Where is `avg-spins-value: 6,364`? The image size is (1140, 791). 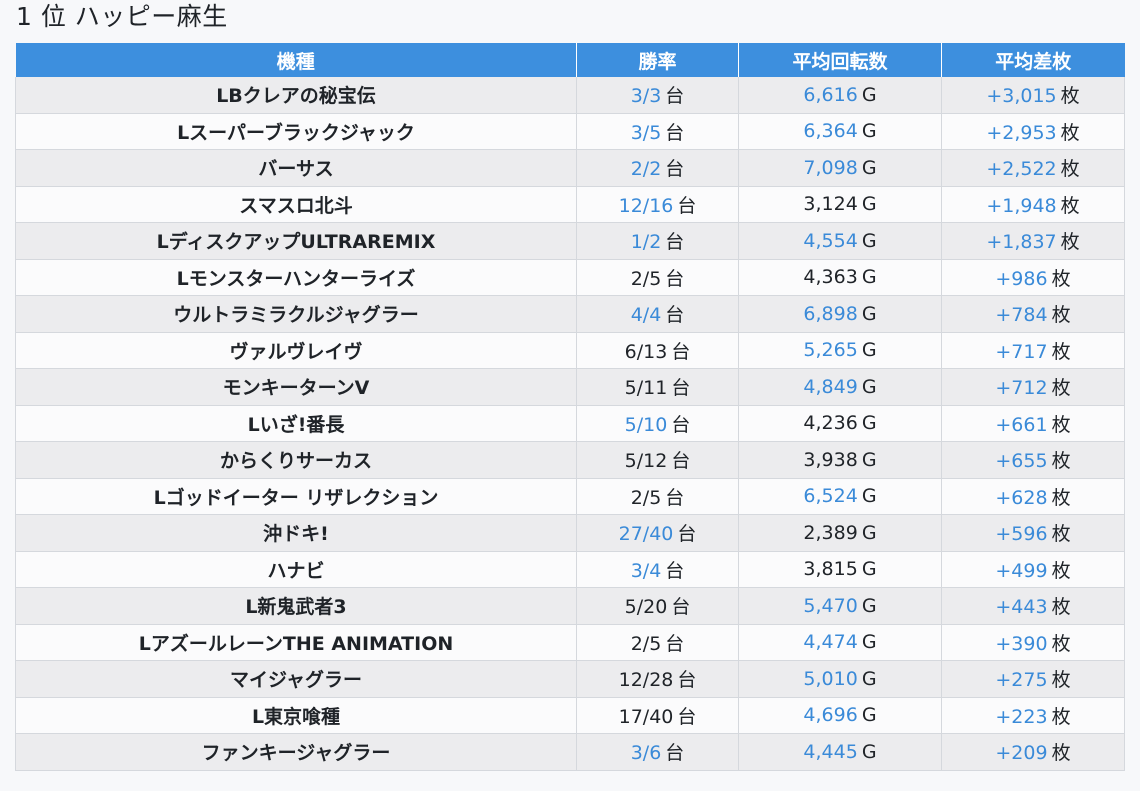 avg-spins-value: 6,364 is located at coordinates (830, 131).